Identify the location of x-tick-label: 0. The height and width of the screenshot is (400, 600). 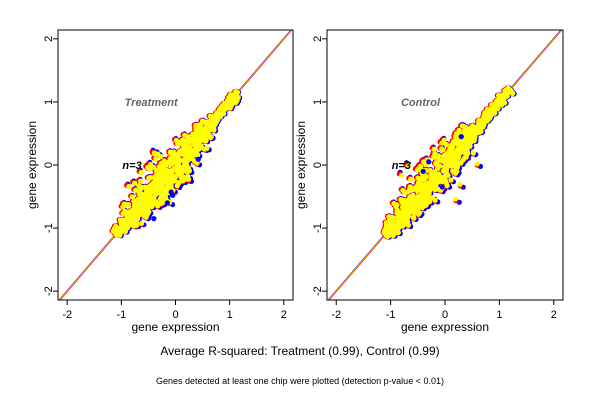
(175, 315).